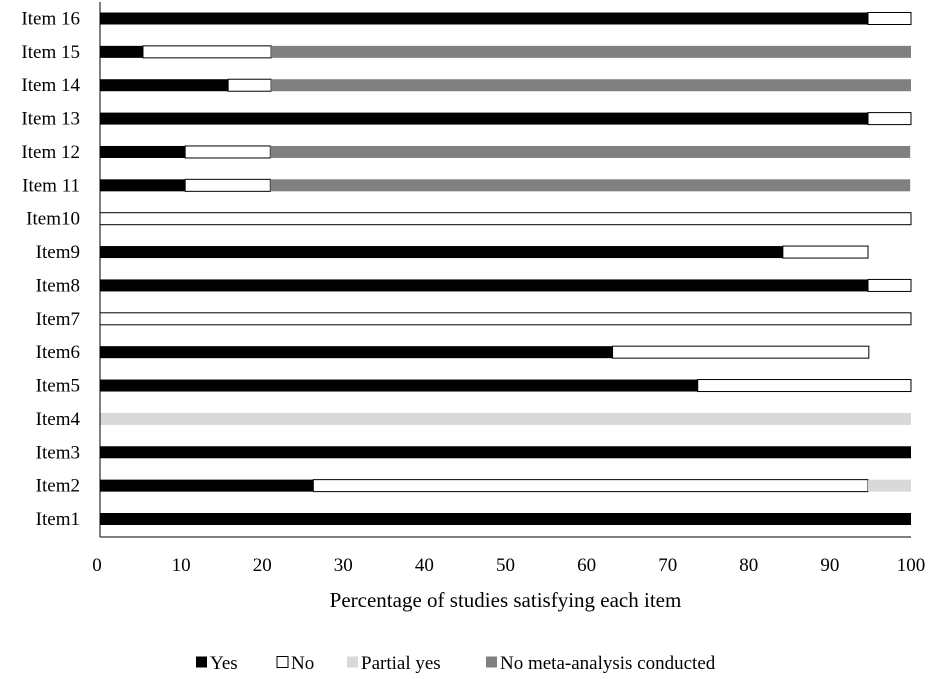 Image resolution: width=931 pixels, height=679 pixels. I want to click on category-label: Item10, so click(53, 219).